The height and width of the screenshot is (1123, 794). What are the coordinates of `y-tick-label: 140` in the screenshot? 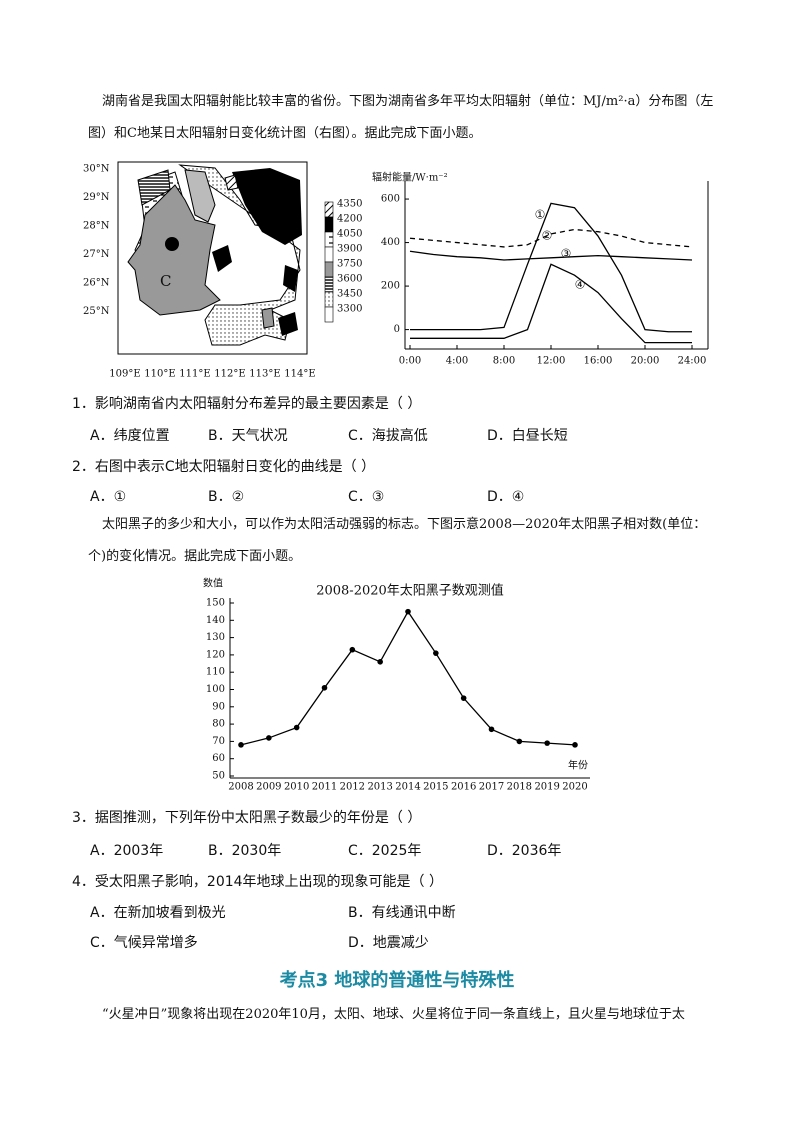 It's located at (215, 620).